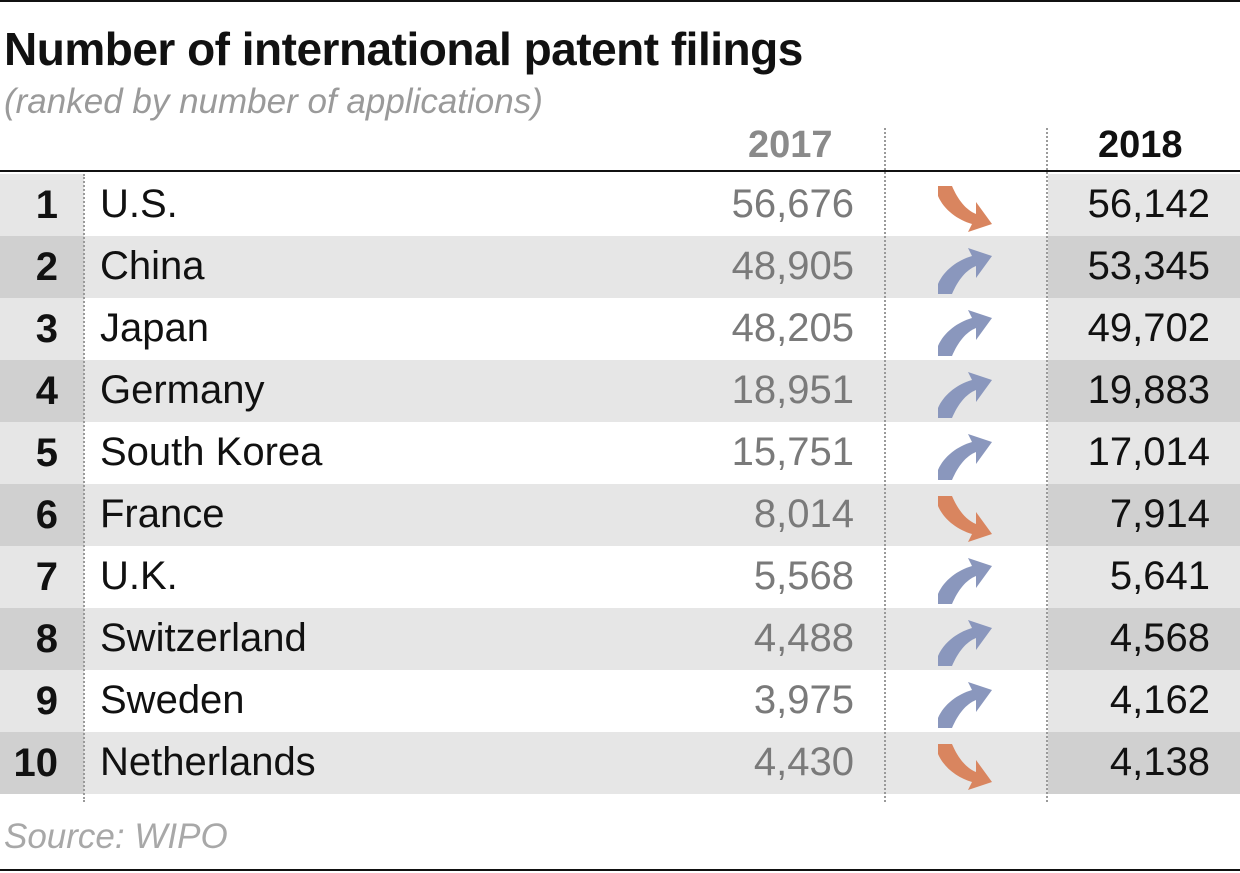  Describe the element at coordinates (42, 515) in the screenshot. I see `rank-cell: 6` at that location.